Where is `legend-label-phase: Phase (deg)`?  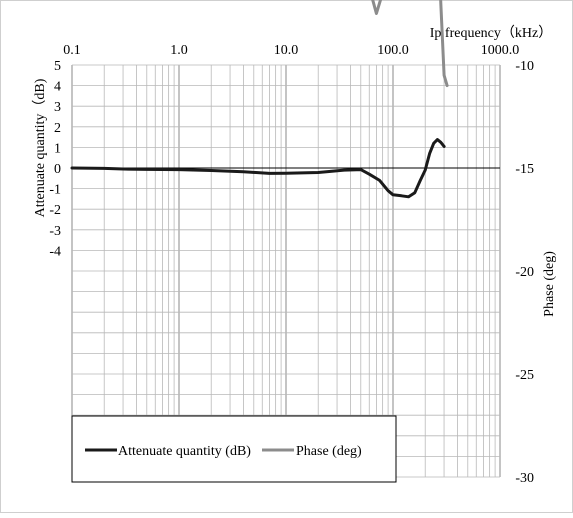 legend-label-phase: Phase (deg) is located at coordinates (329, 451).